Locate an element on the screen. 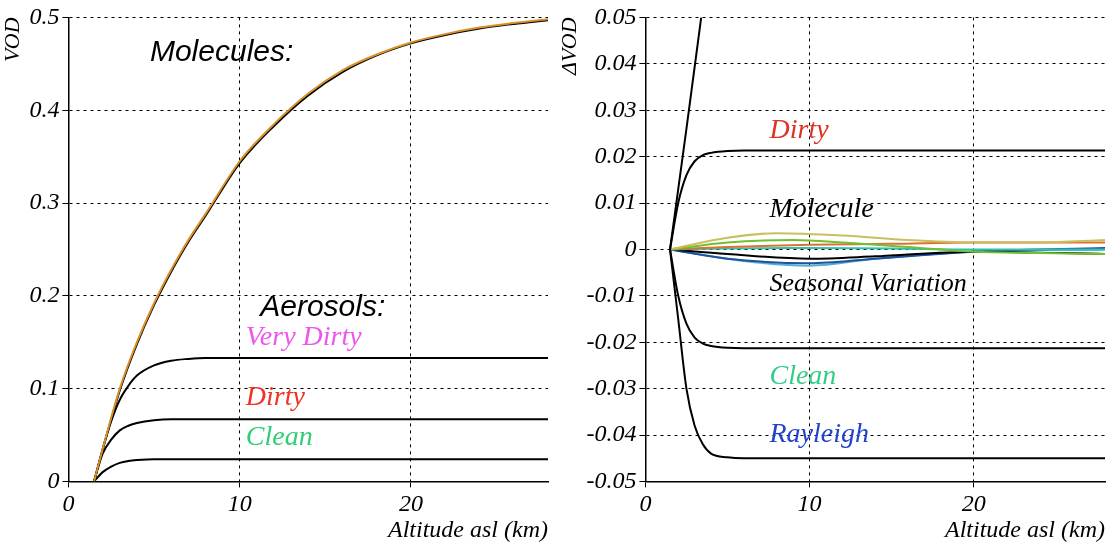 This screenshot has width=1117, height=549. y-tick-label: -0.01 is located at coordinates (611, 294).